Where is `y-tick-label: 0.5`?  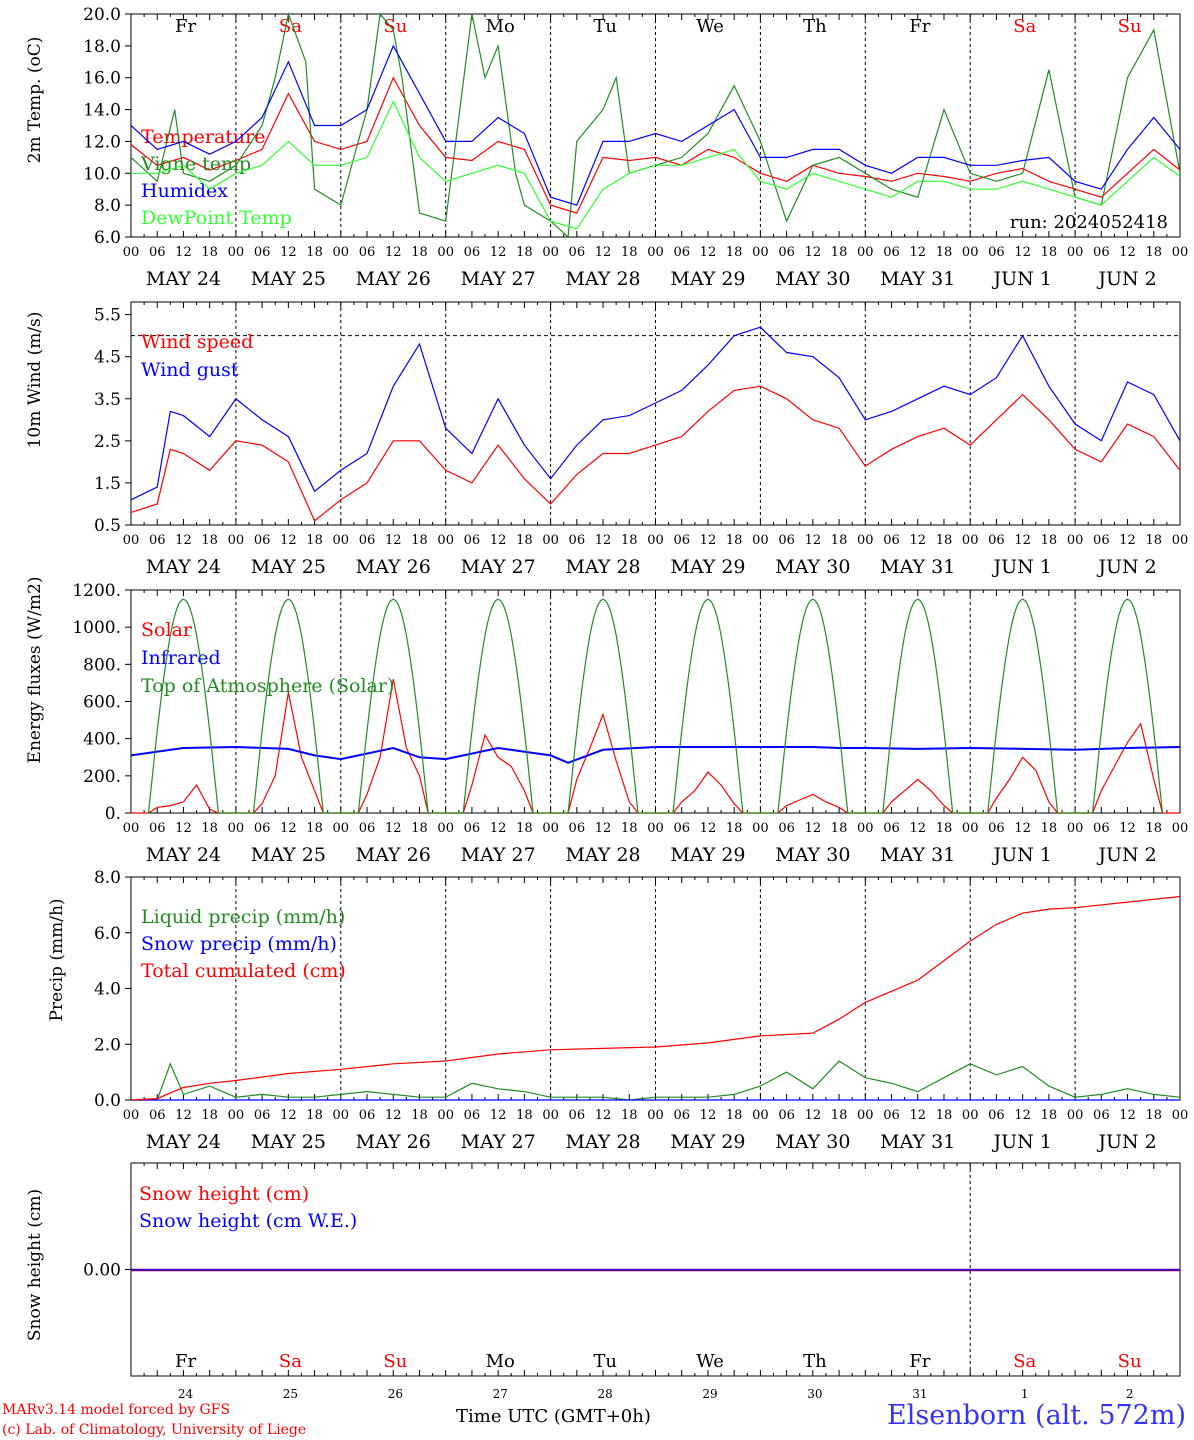
y-tick-label: 0.5 is located at coordinates (107, 526).